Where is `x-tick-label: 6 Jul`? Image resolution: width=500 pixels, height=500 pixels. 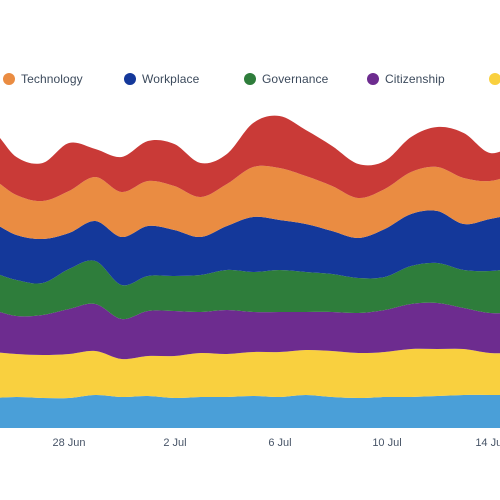
x-tick-label: 6 Jul is located at coordinates (279, 443).